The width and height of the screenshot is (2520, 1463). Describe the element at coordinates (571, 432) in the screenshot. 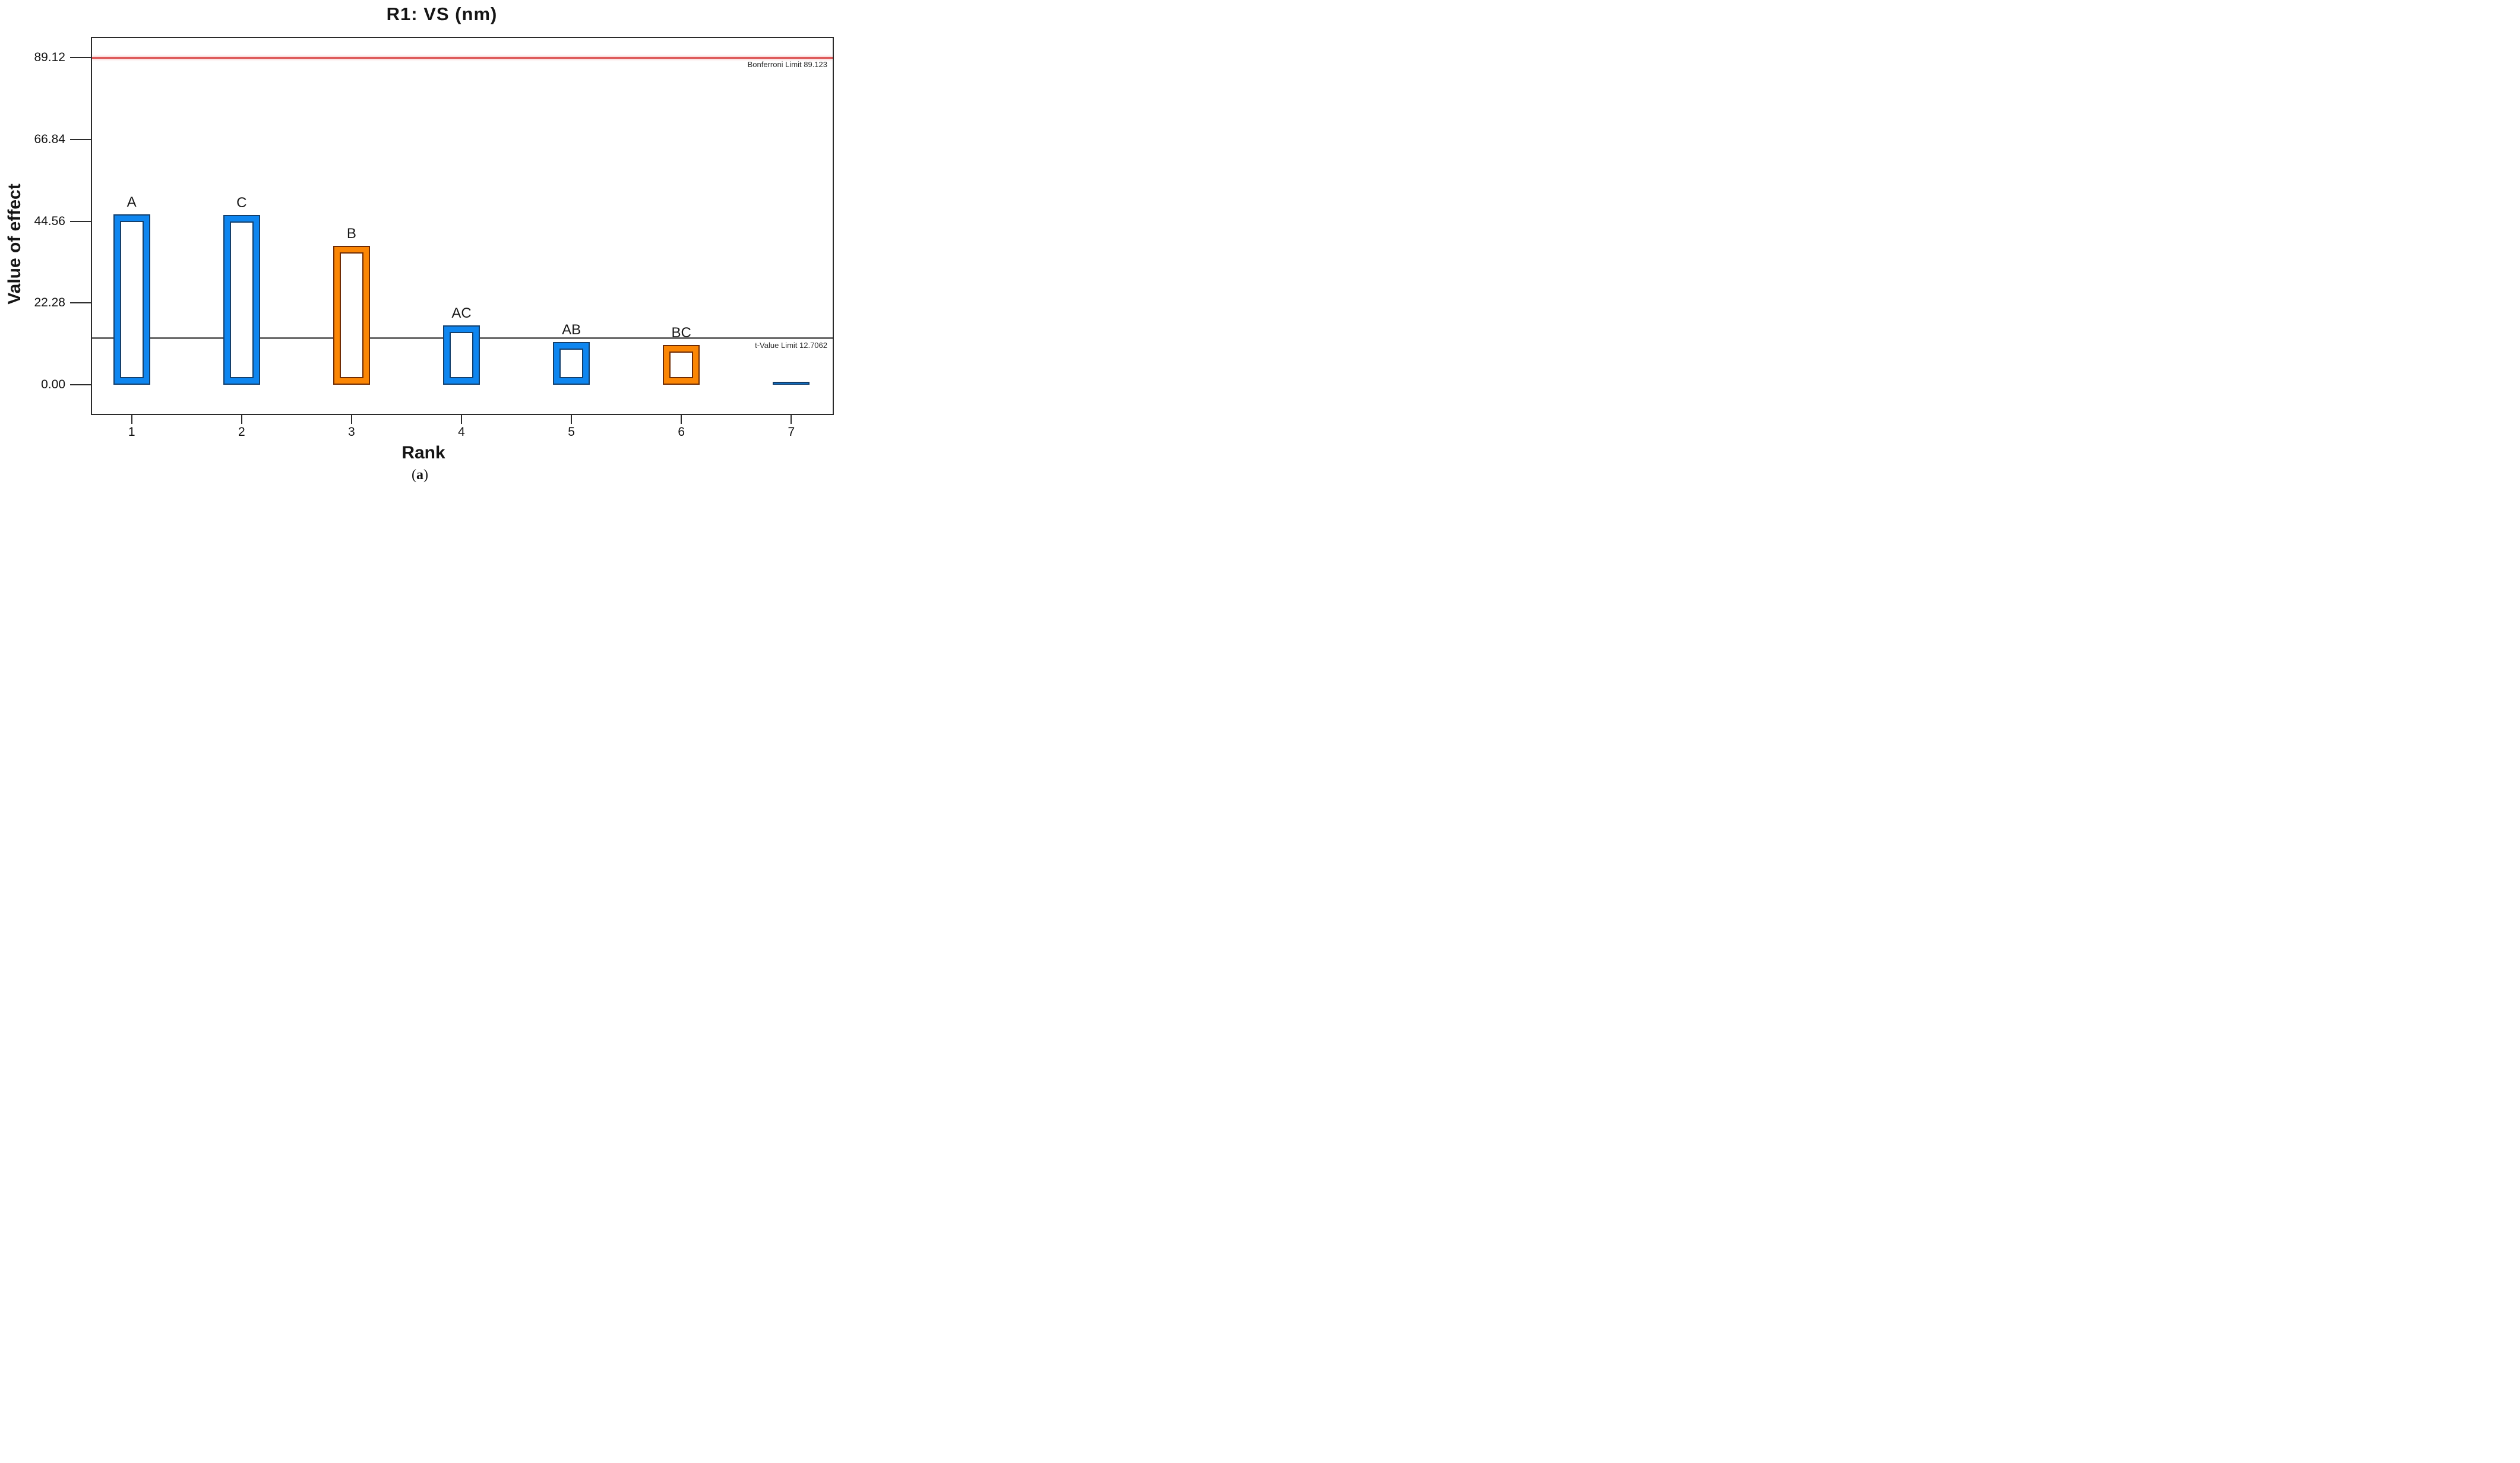

I see `x-tick-label-5: 5` at that location.